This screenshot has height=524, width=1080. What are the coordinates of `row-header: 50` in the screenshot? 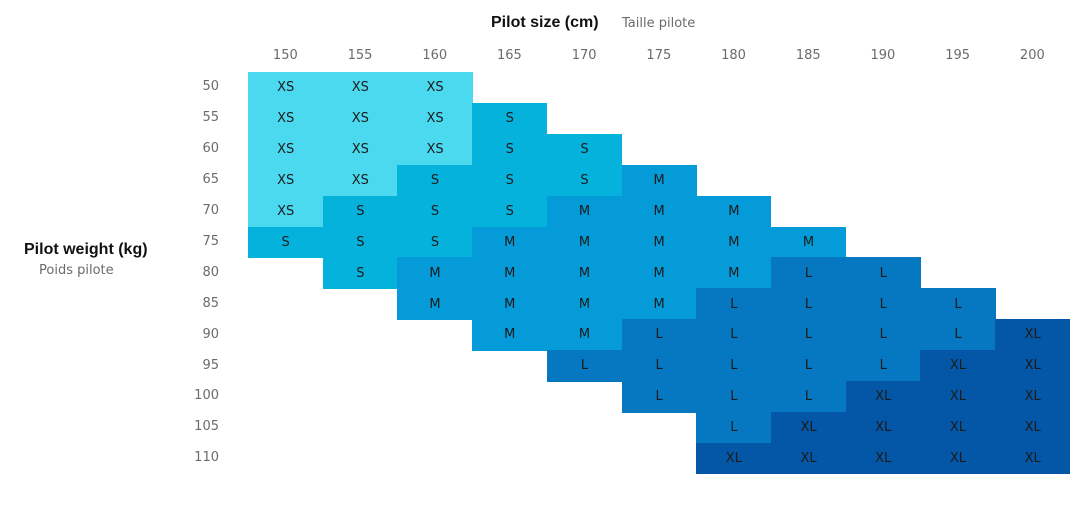 It's located at (210, 87).